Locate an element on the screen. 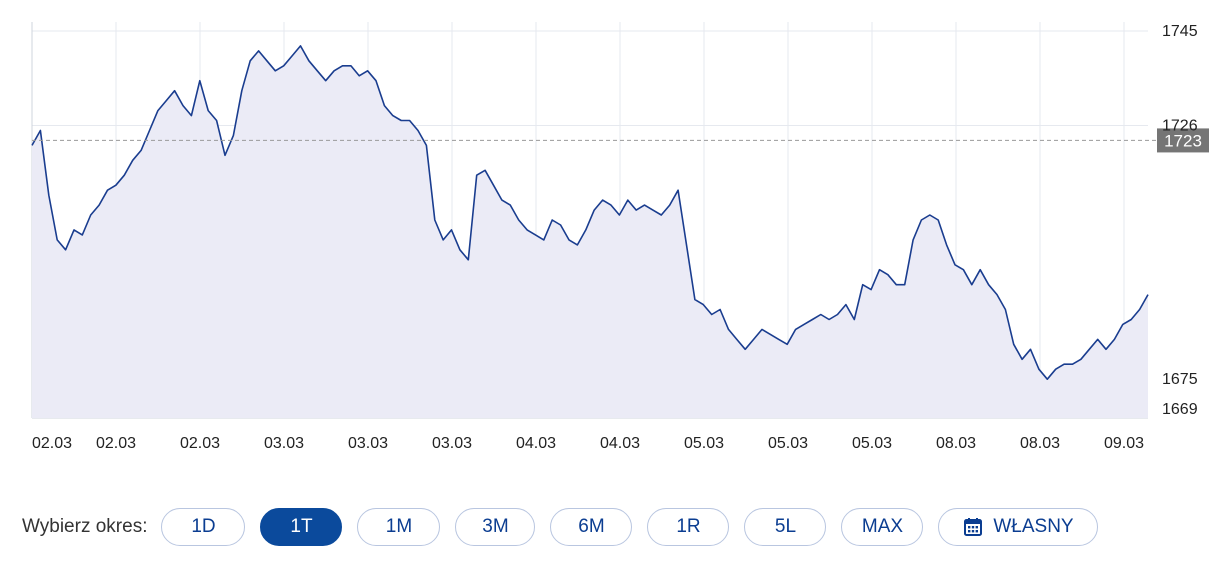  period-button-label: MAX is located at coordinates (882, 526).